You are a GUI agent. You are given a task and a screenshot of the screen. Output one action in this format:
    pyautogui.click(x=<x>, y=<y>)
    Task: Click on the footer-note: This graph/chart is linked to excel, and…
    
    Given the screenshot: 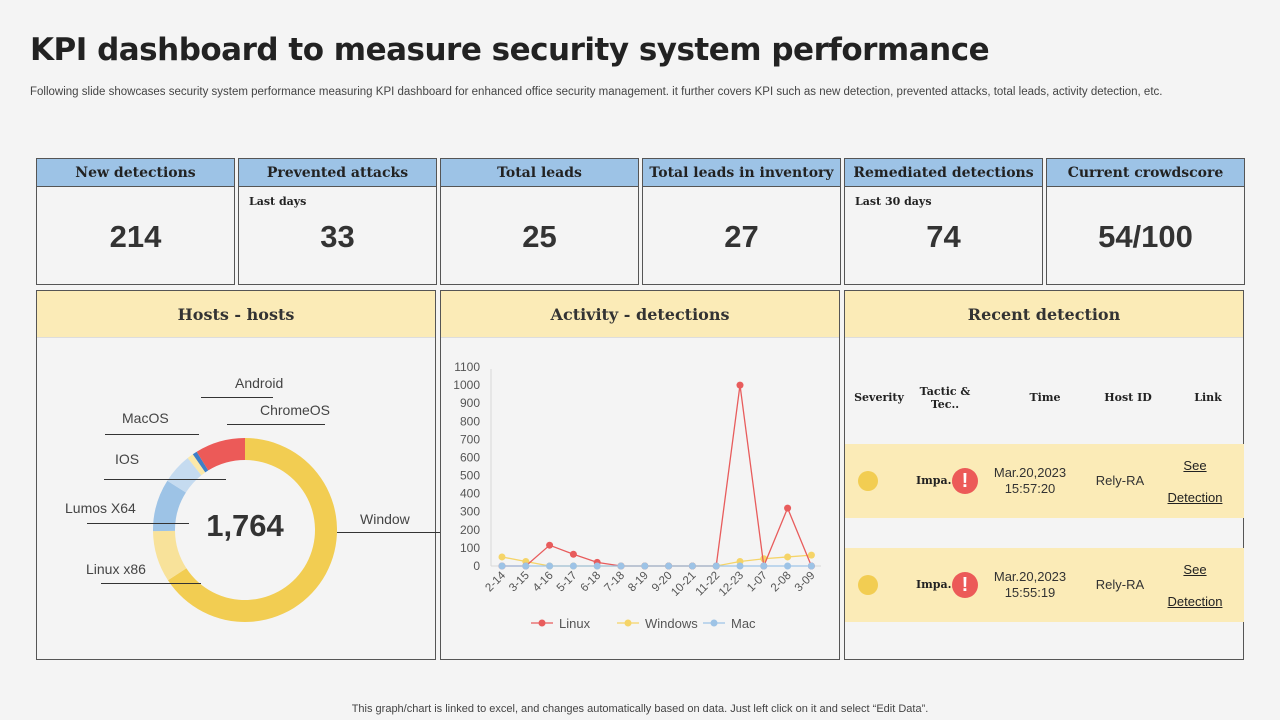 What is the action you would take?
    pyautogui.click(x=640, y=709)
    